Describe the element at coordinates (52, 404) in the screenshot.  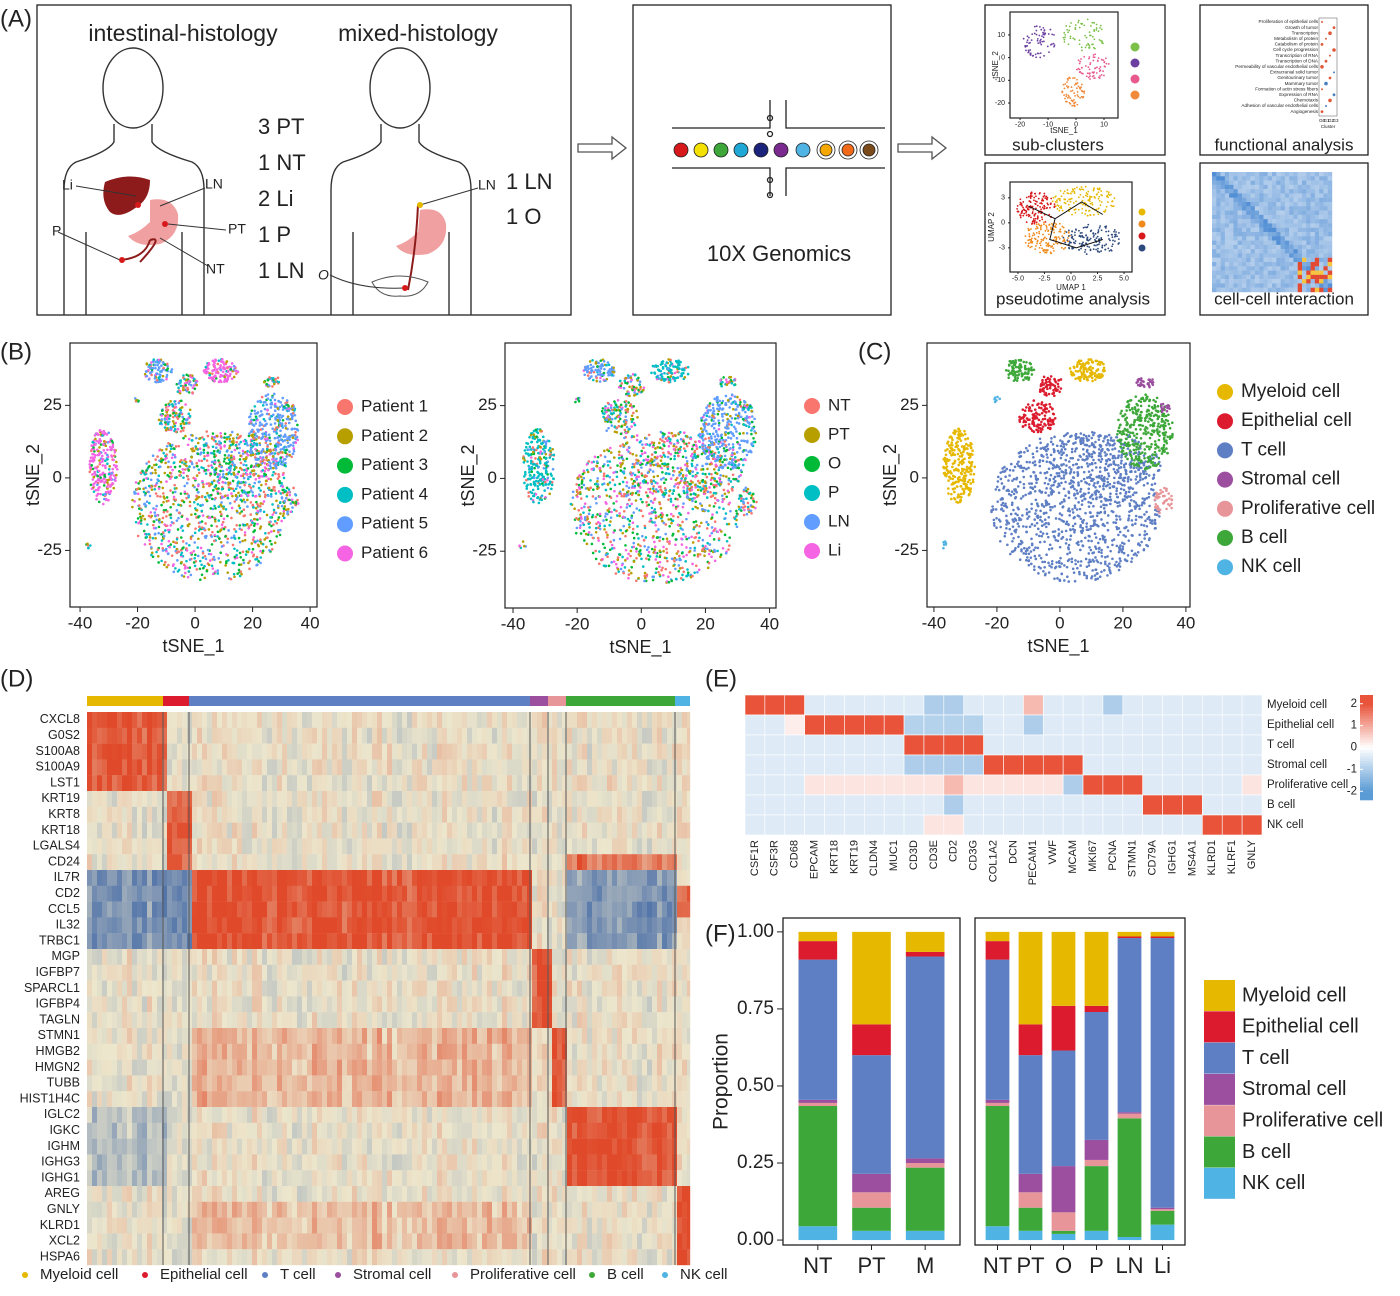
I see `y-tick-label: 25` at that location.